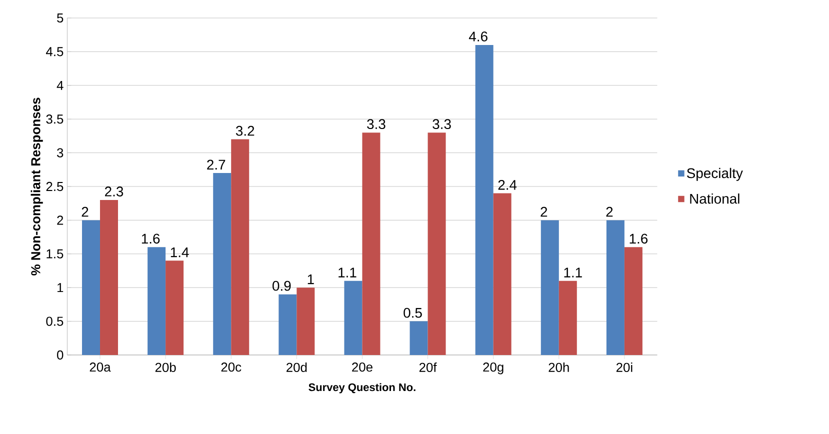  Describe the element at coordinates (296, 367) in the screenshot. I see `x-tick-label: 20d` at that location.